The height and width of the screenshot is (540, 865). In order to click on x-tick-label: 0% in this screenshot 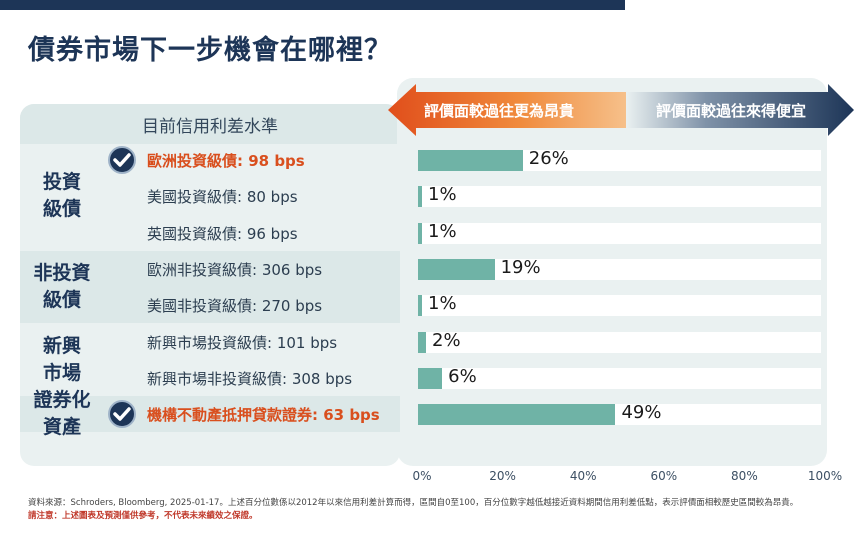, I will do `click(422, 476)`.